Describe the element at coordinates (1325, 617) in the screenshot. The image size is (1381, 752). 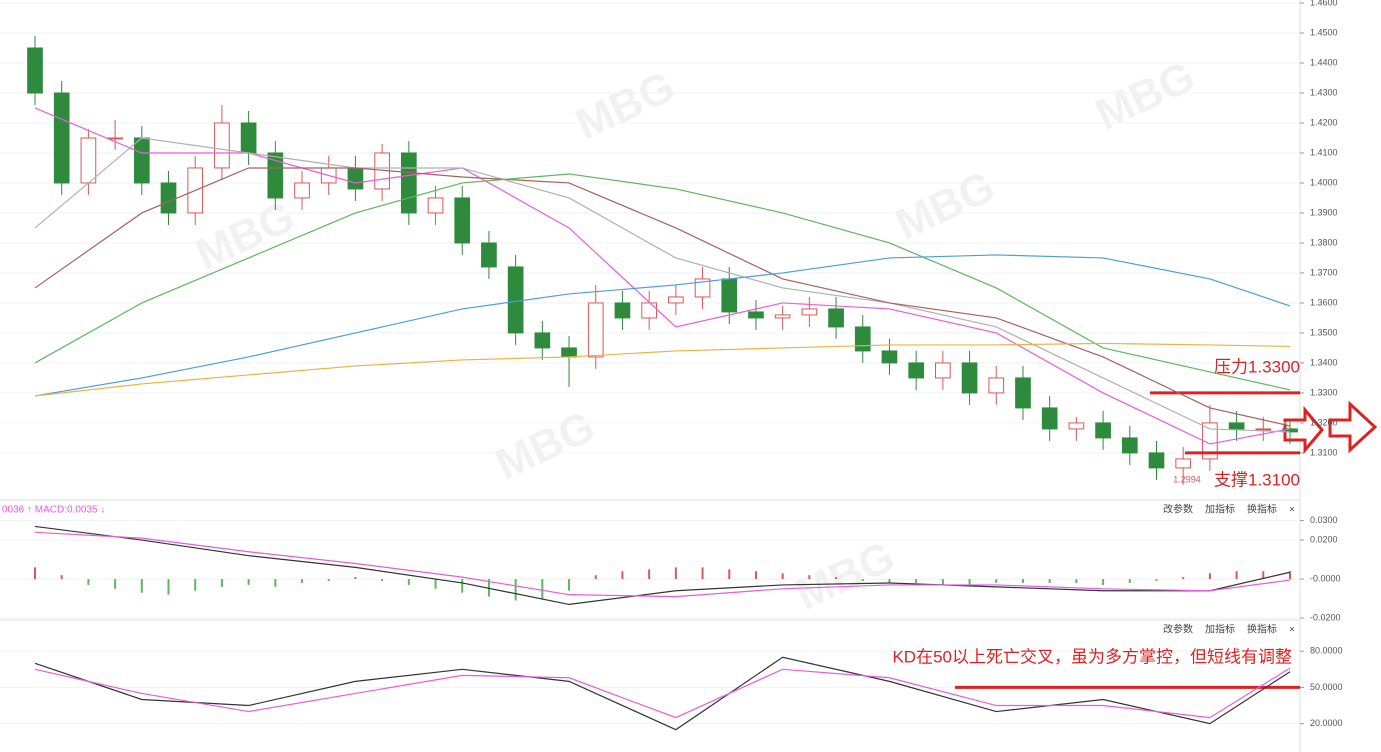
I see `y-tick-label: -0.0200` at that location.